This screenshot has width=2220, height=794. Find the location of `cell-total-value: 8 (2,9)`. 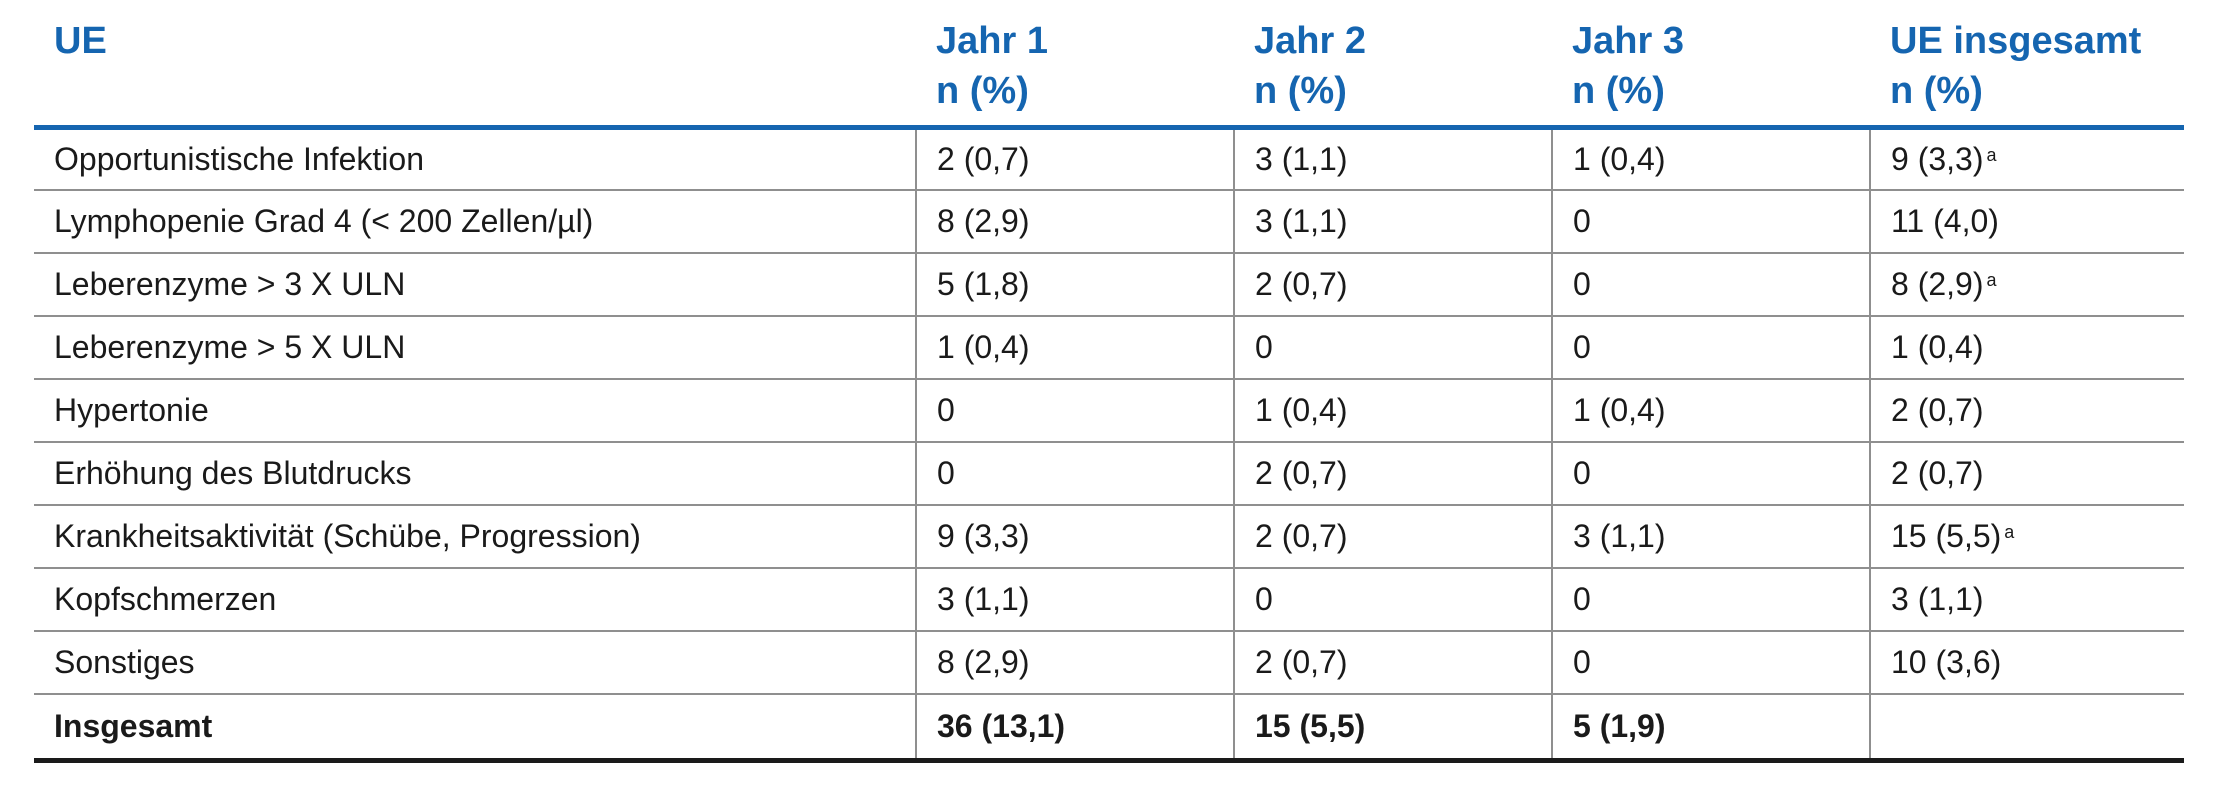

cell-total-value: 8 (2,9) is located at coordinates (1937, 284).